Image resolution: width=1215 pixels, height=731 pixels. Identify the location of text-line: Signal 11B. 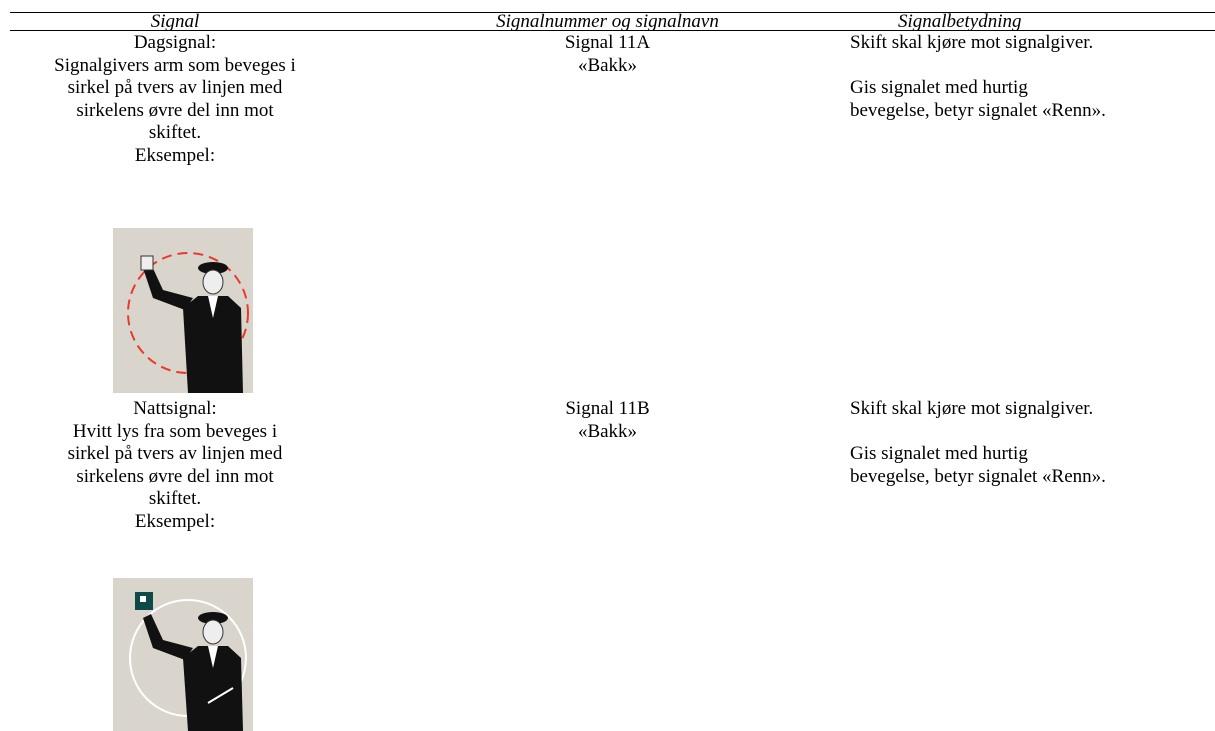
(607, 408).